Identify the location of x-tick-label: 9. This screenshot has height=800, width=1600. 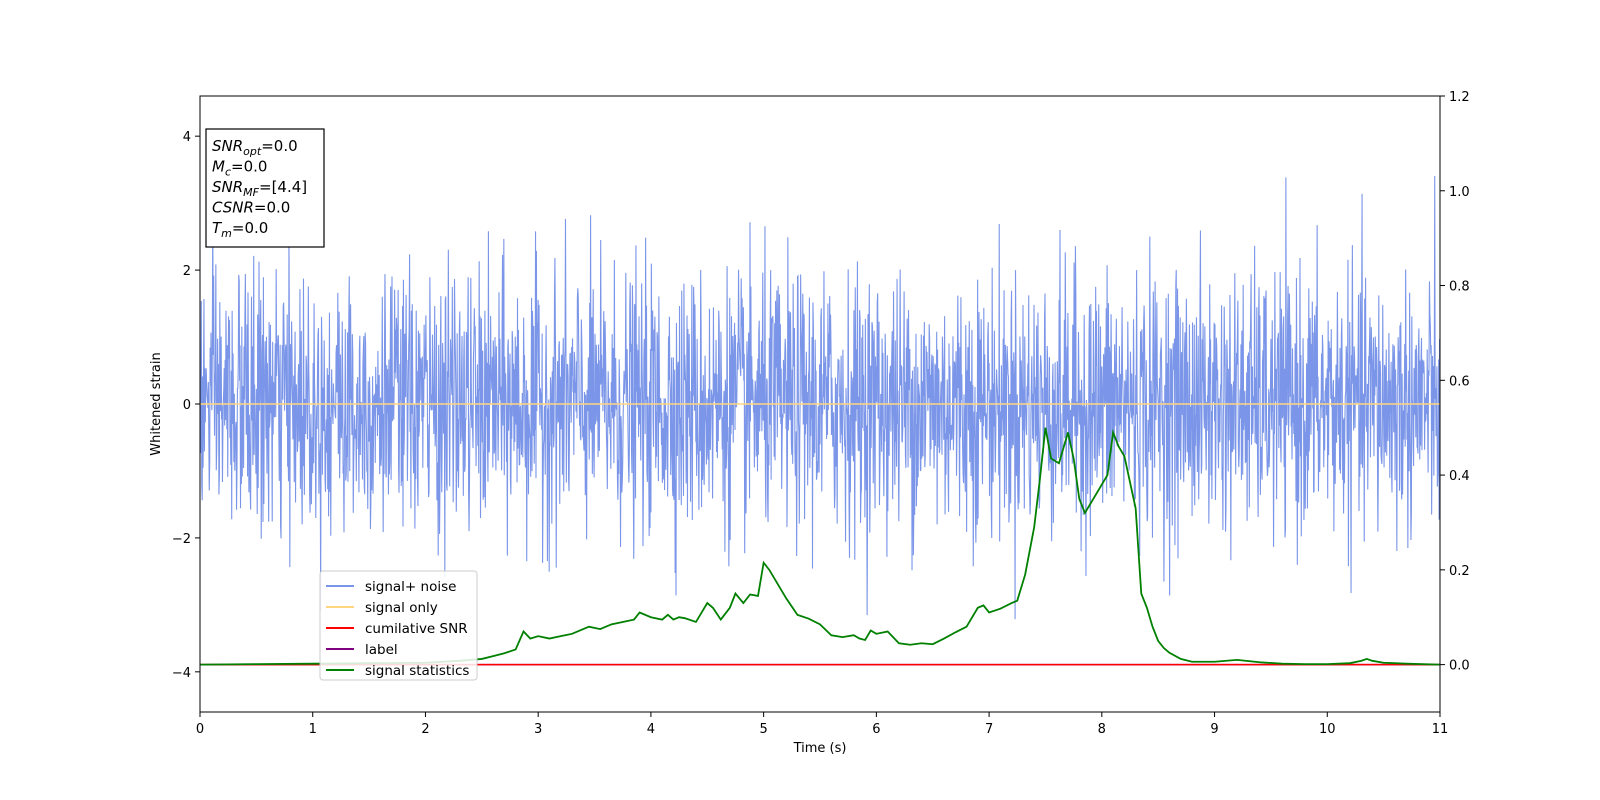
(1214, 729).